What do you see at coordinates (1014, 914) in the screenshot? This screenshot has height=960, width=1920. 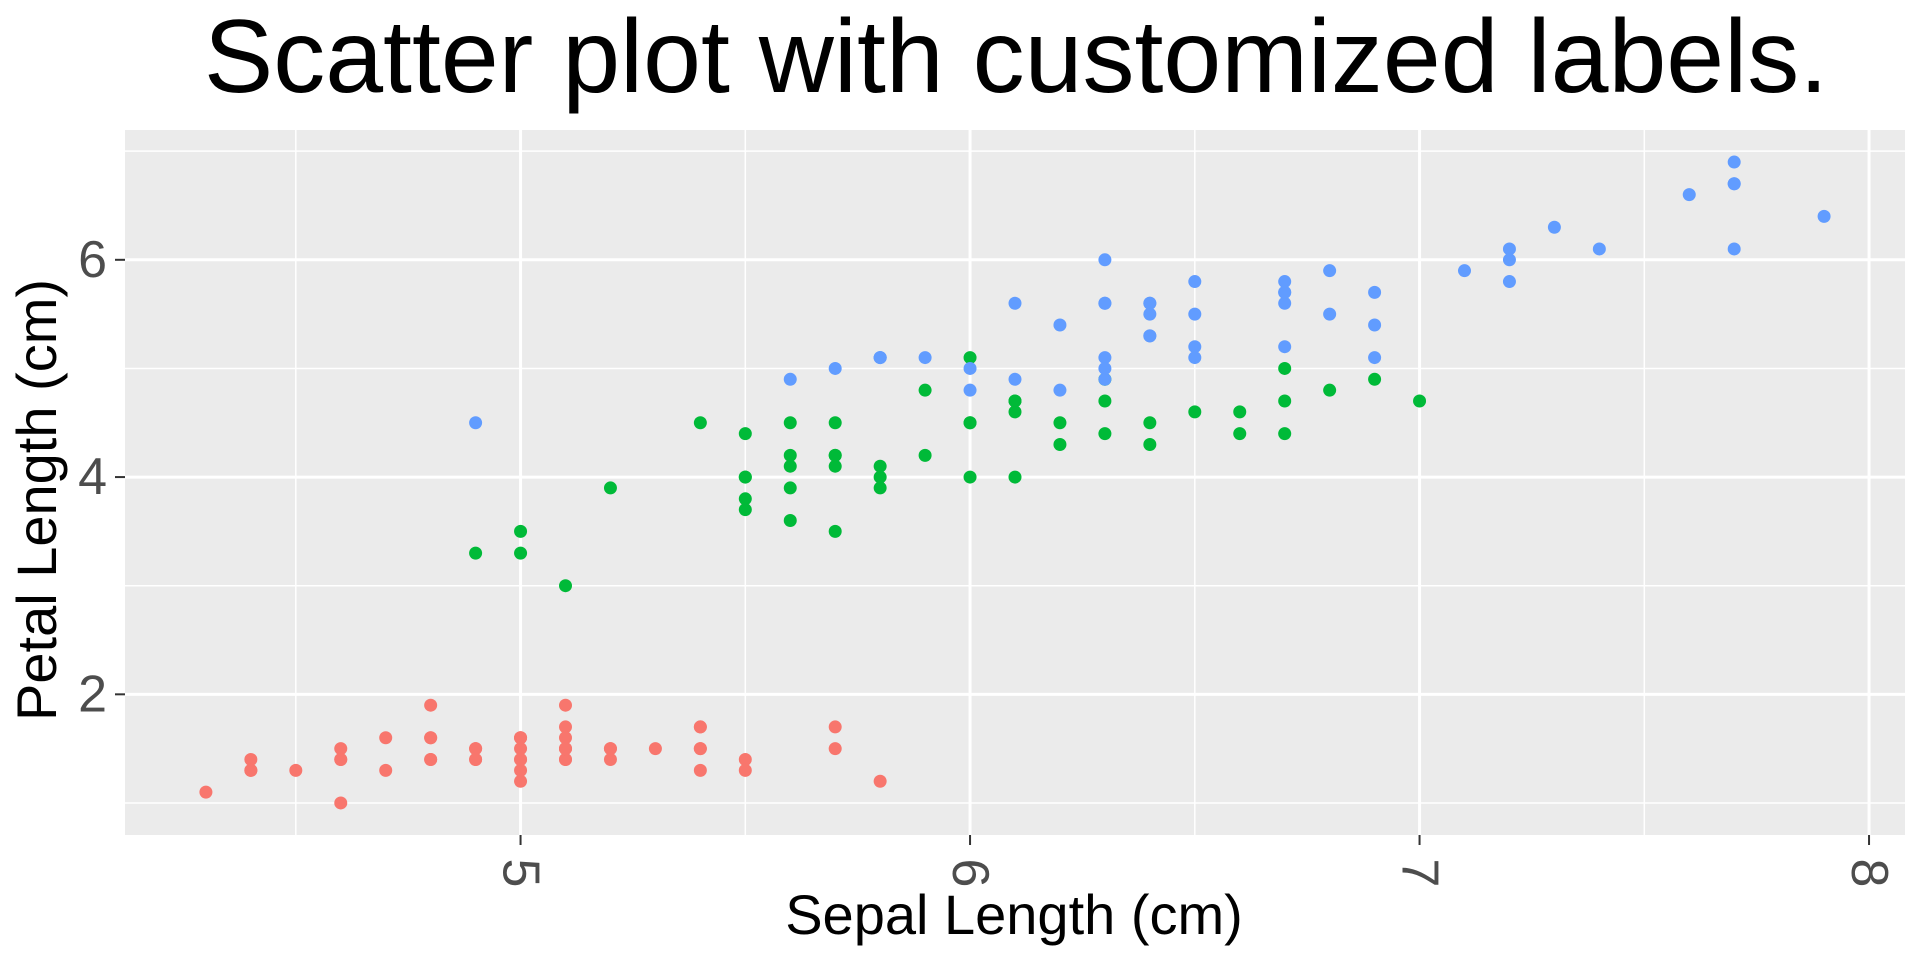 I see `x-axis-title: Sepal Length (cm)` at bounding box center [1014, 914].